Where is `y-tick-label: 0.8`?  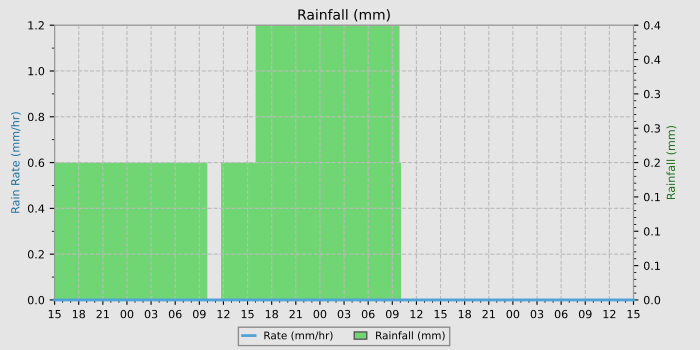
y-tick-label: 0.8 is located at coordinates (36, 117).